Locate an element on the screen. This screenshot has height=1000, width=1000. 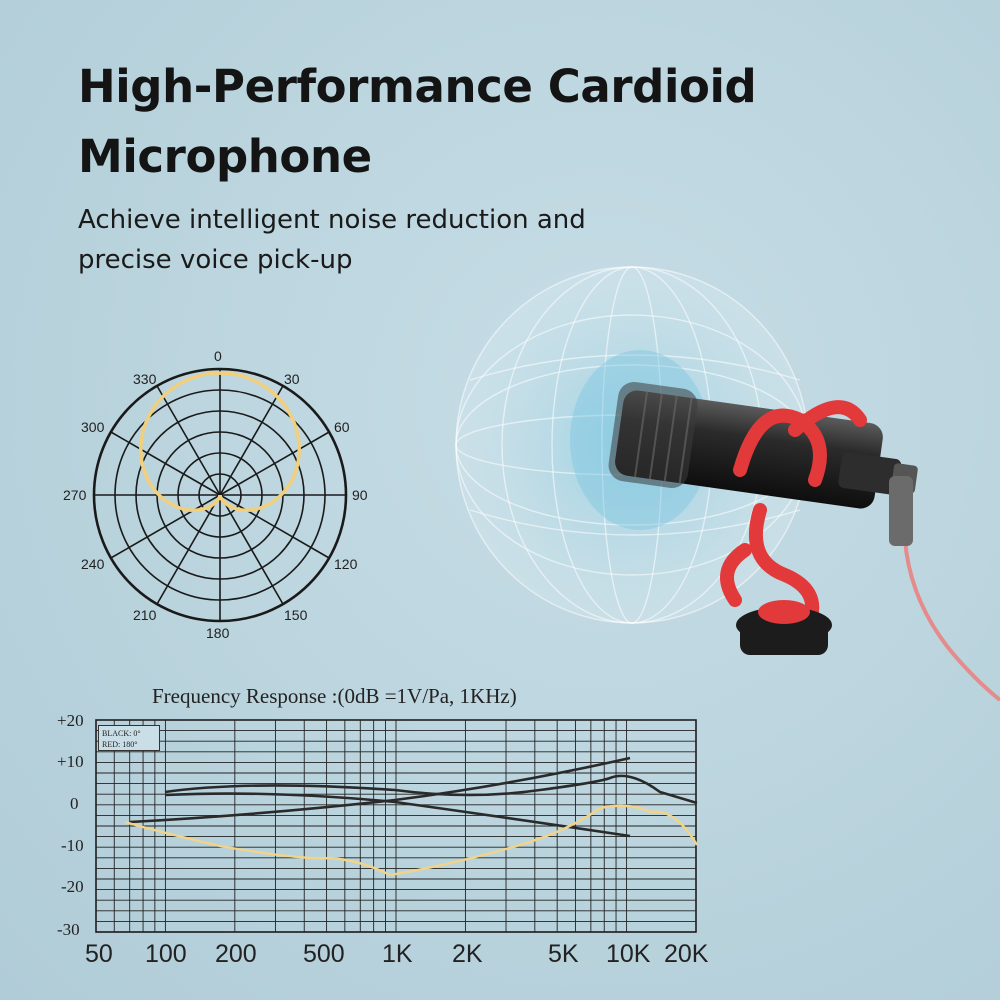
black-0-curve-a is located at coordinates (431, 789).